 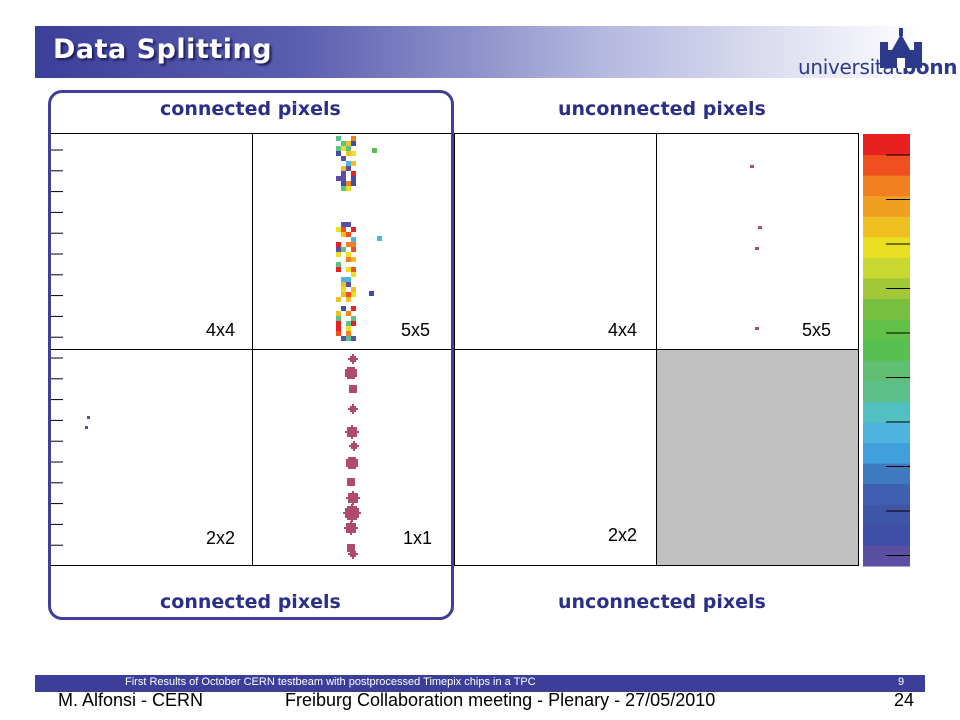 What do you see at coordinates (904, 700) in the screenshot?
I see `footer-page-number: 24` at bounding box center [904, 700].